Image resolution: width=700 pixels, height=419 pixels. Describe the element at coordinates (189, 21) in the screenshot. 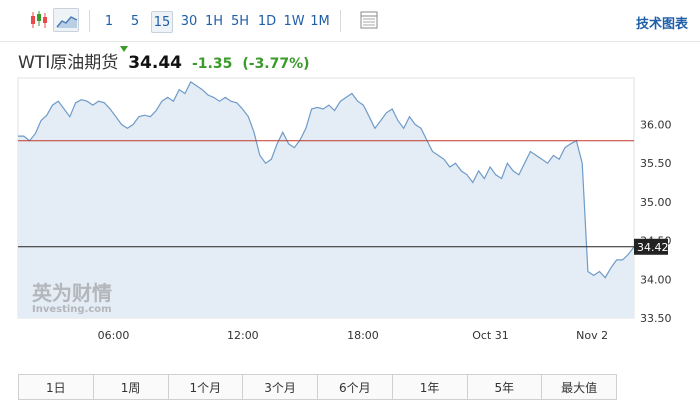

I see `timeframe-30: 30` at that location.